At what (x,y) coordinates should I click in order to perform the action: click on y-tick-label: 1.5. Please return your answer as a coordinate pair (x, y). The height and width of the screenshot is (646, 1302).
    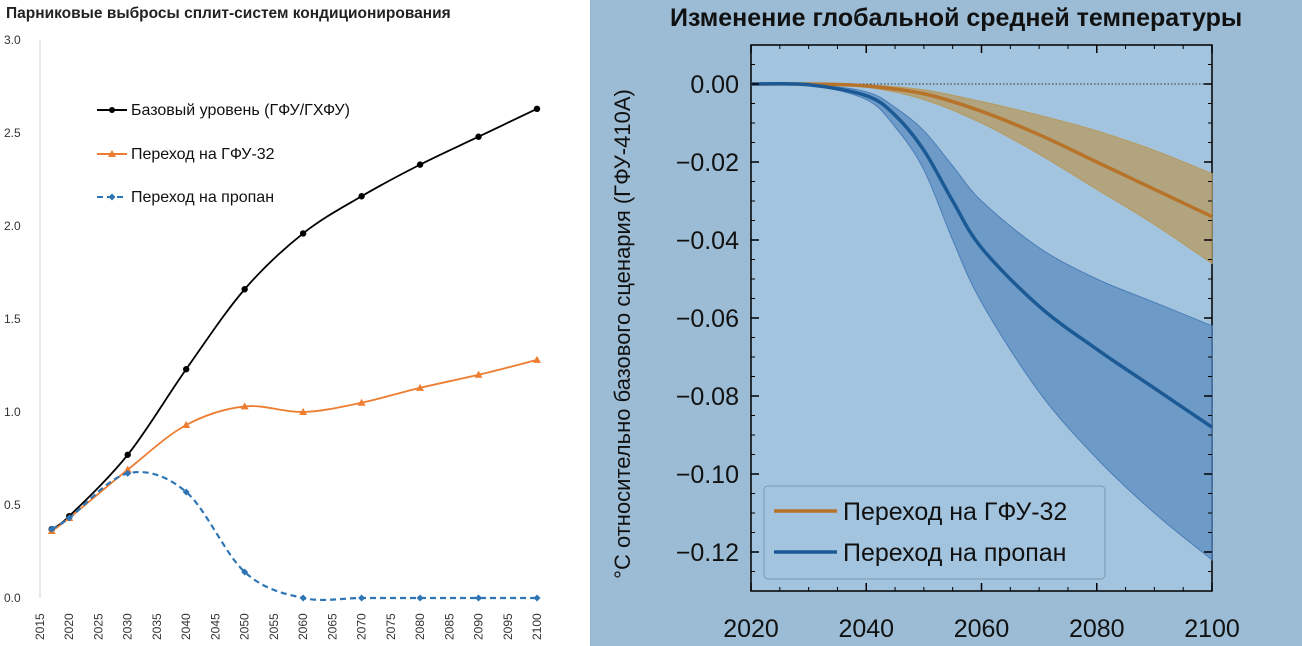
    Looking at the image, I should click on (12, 319).